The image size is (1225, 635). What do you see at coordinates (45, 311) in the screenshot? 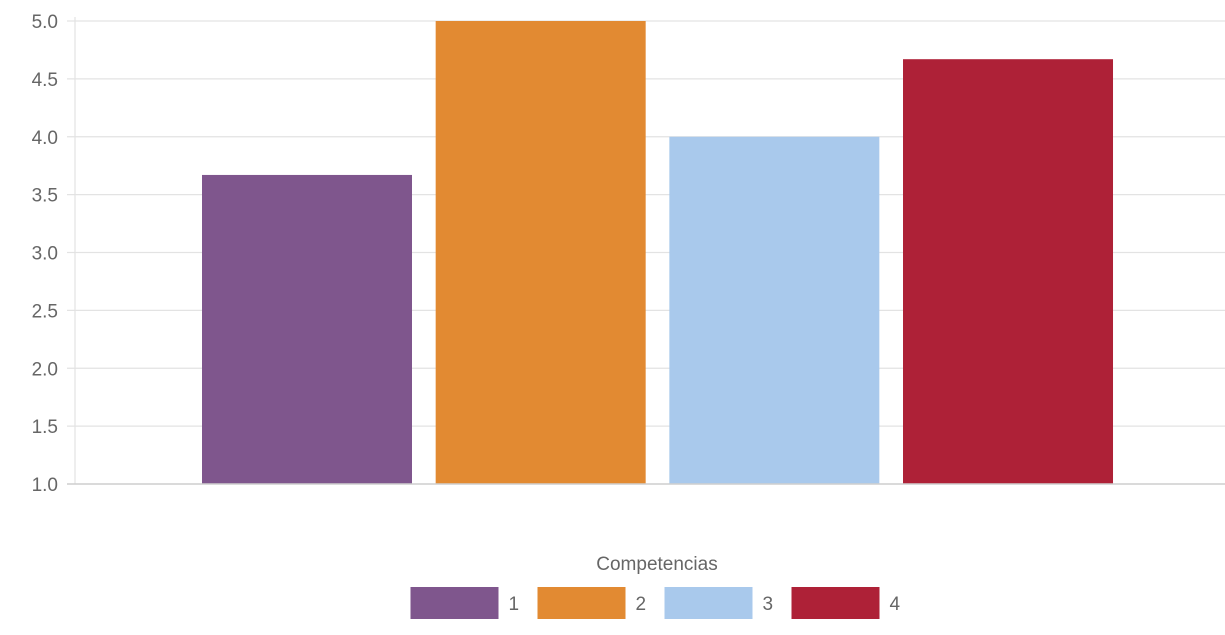
I see `y-tick-label: 2.5` at bounding box center [45, 311].